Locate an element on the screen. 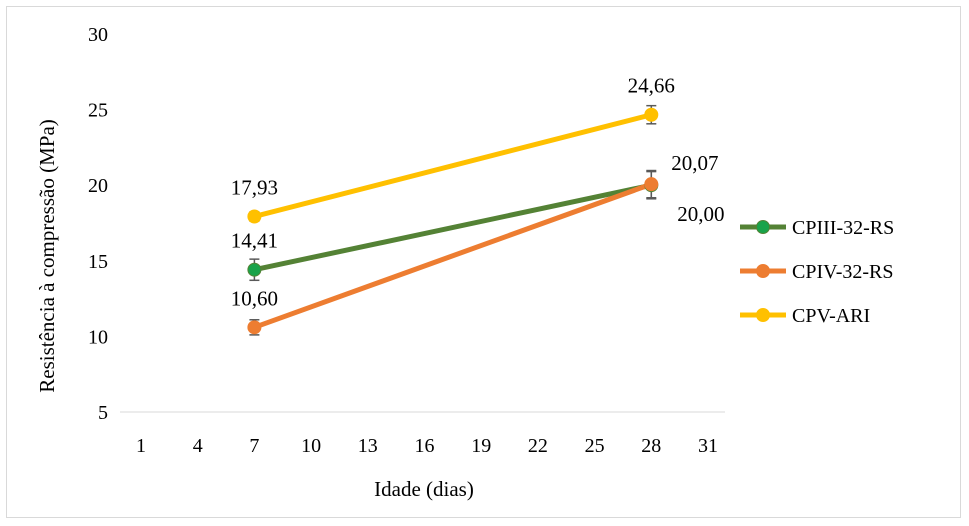 The image size is (969, 526). data-label: 10,60 is located at coordinates (254, 298).